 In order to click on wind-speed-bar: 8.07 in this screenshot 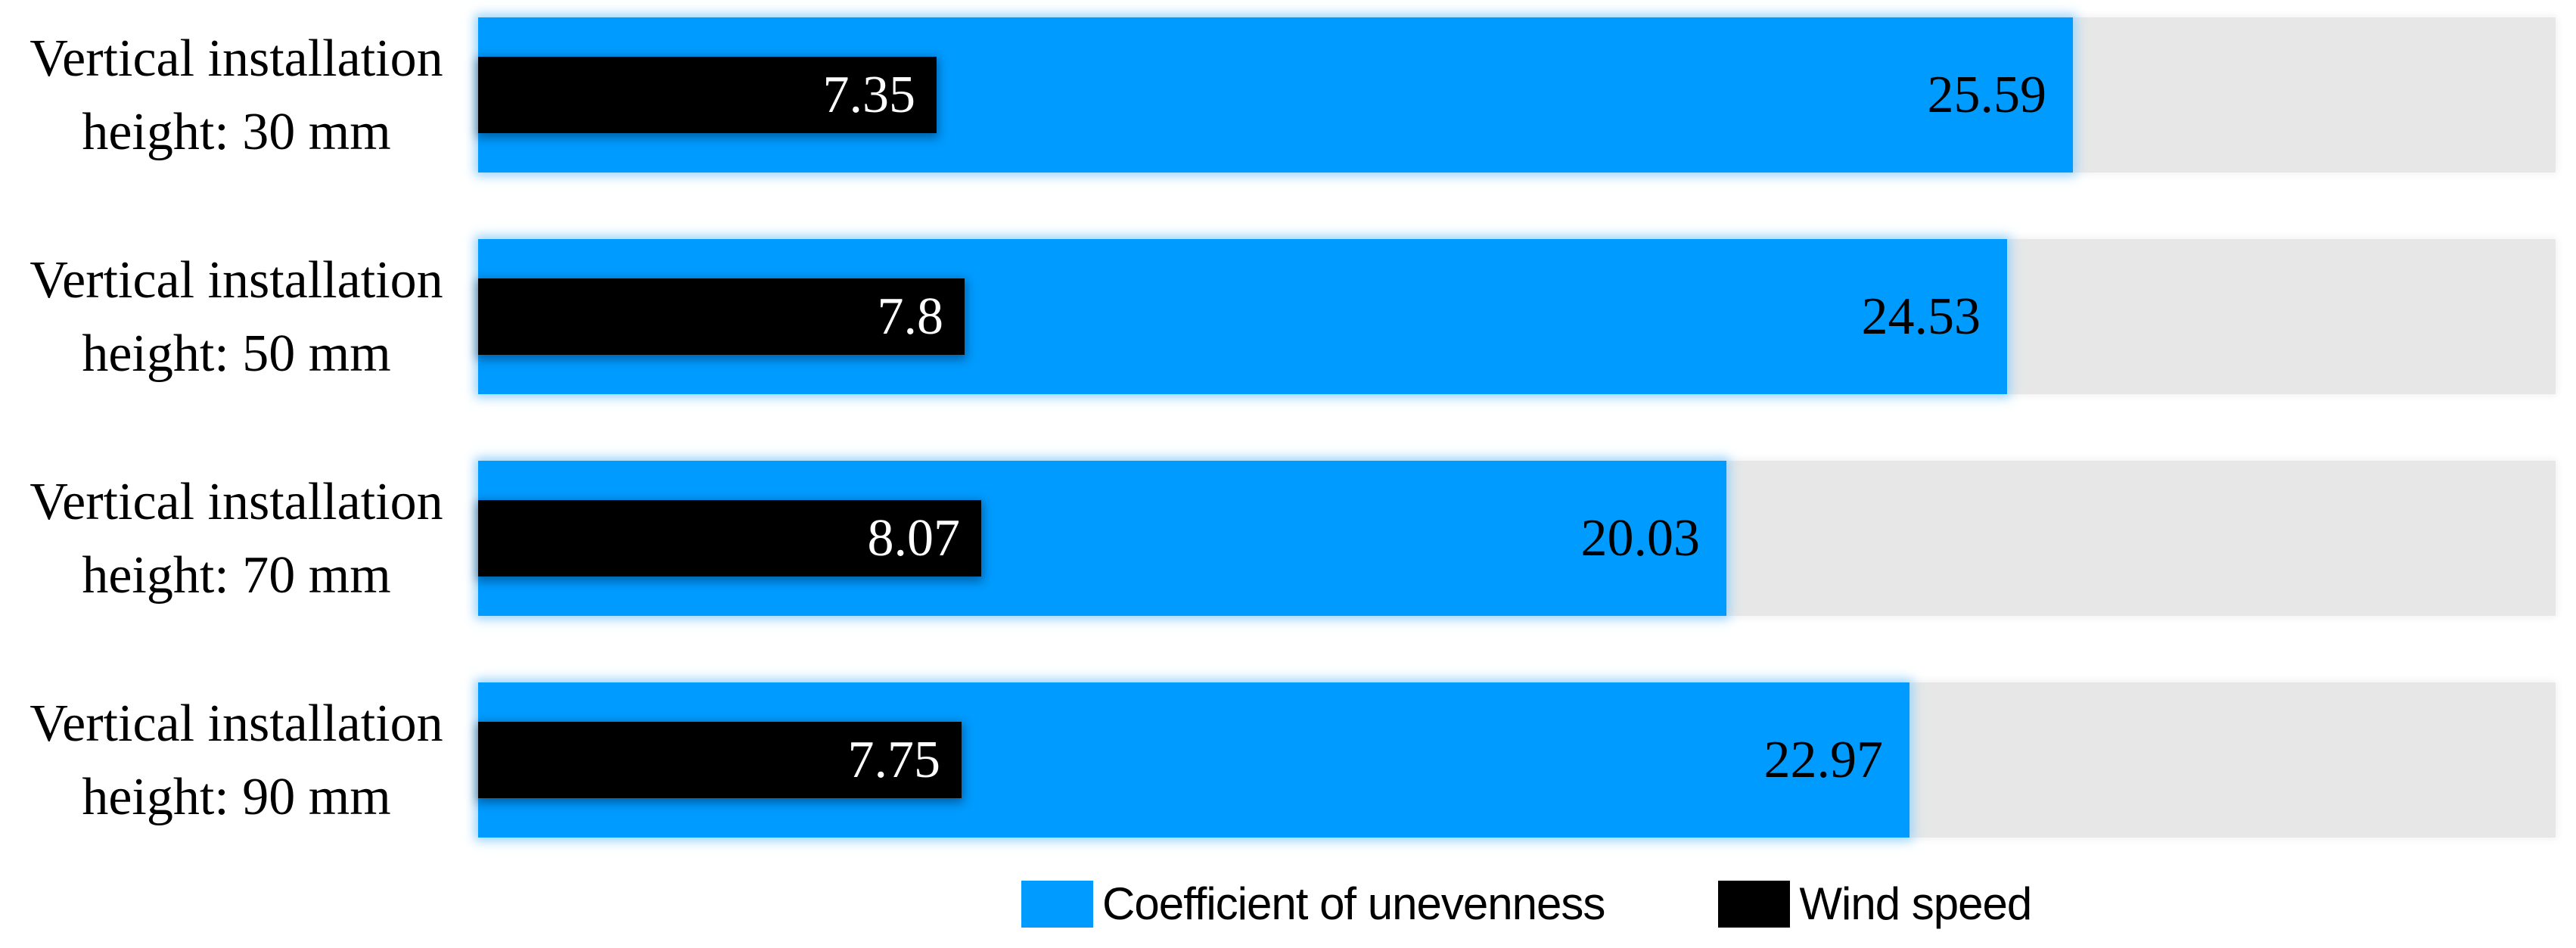, I will do `click(729, 538)`.